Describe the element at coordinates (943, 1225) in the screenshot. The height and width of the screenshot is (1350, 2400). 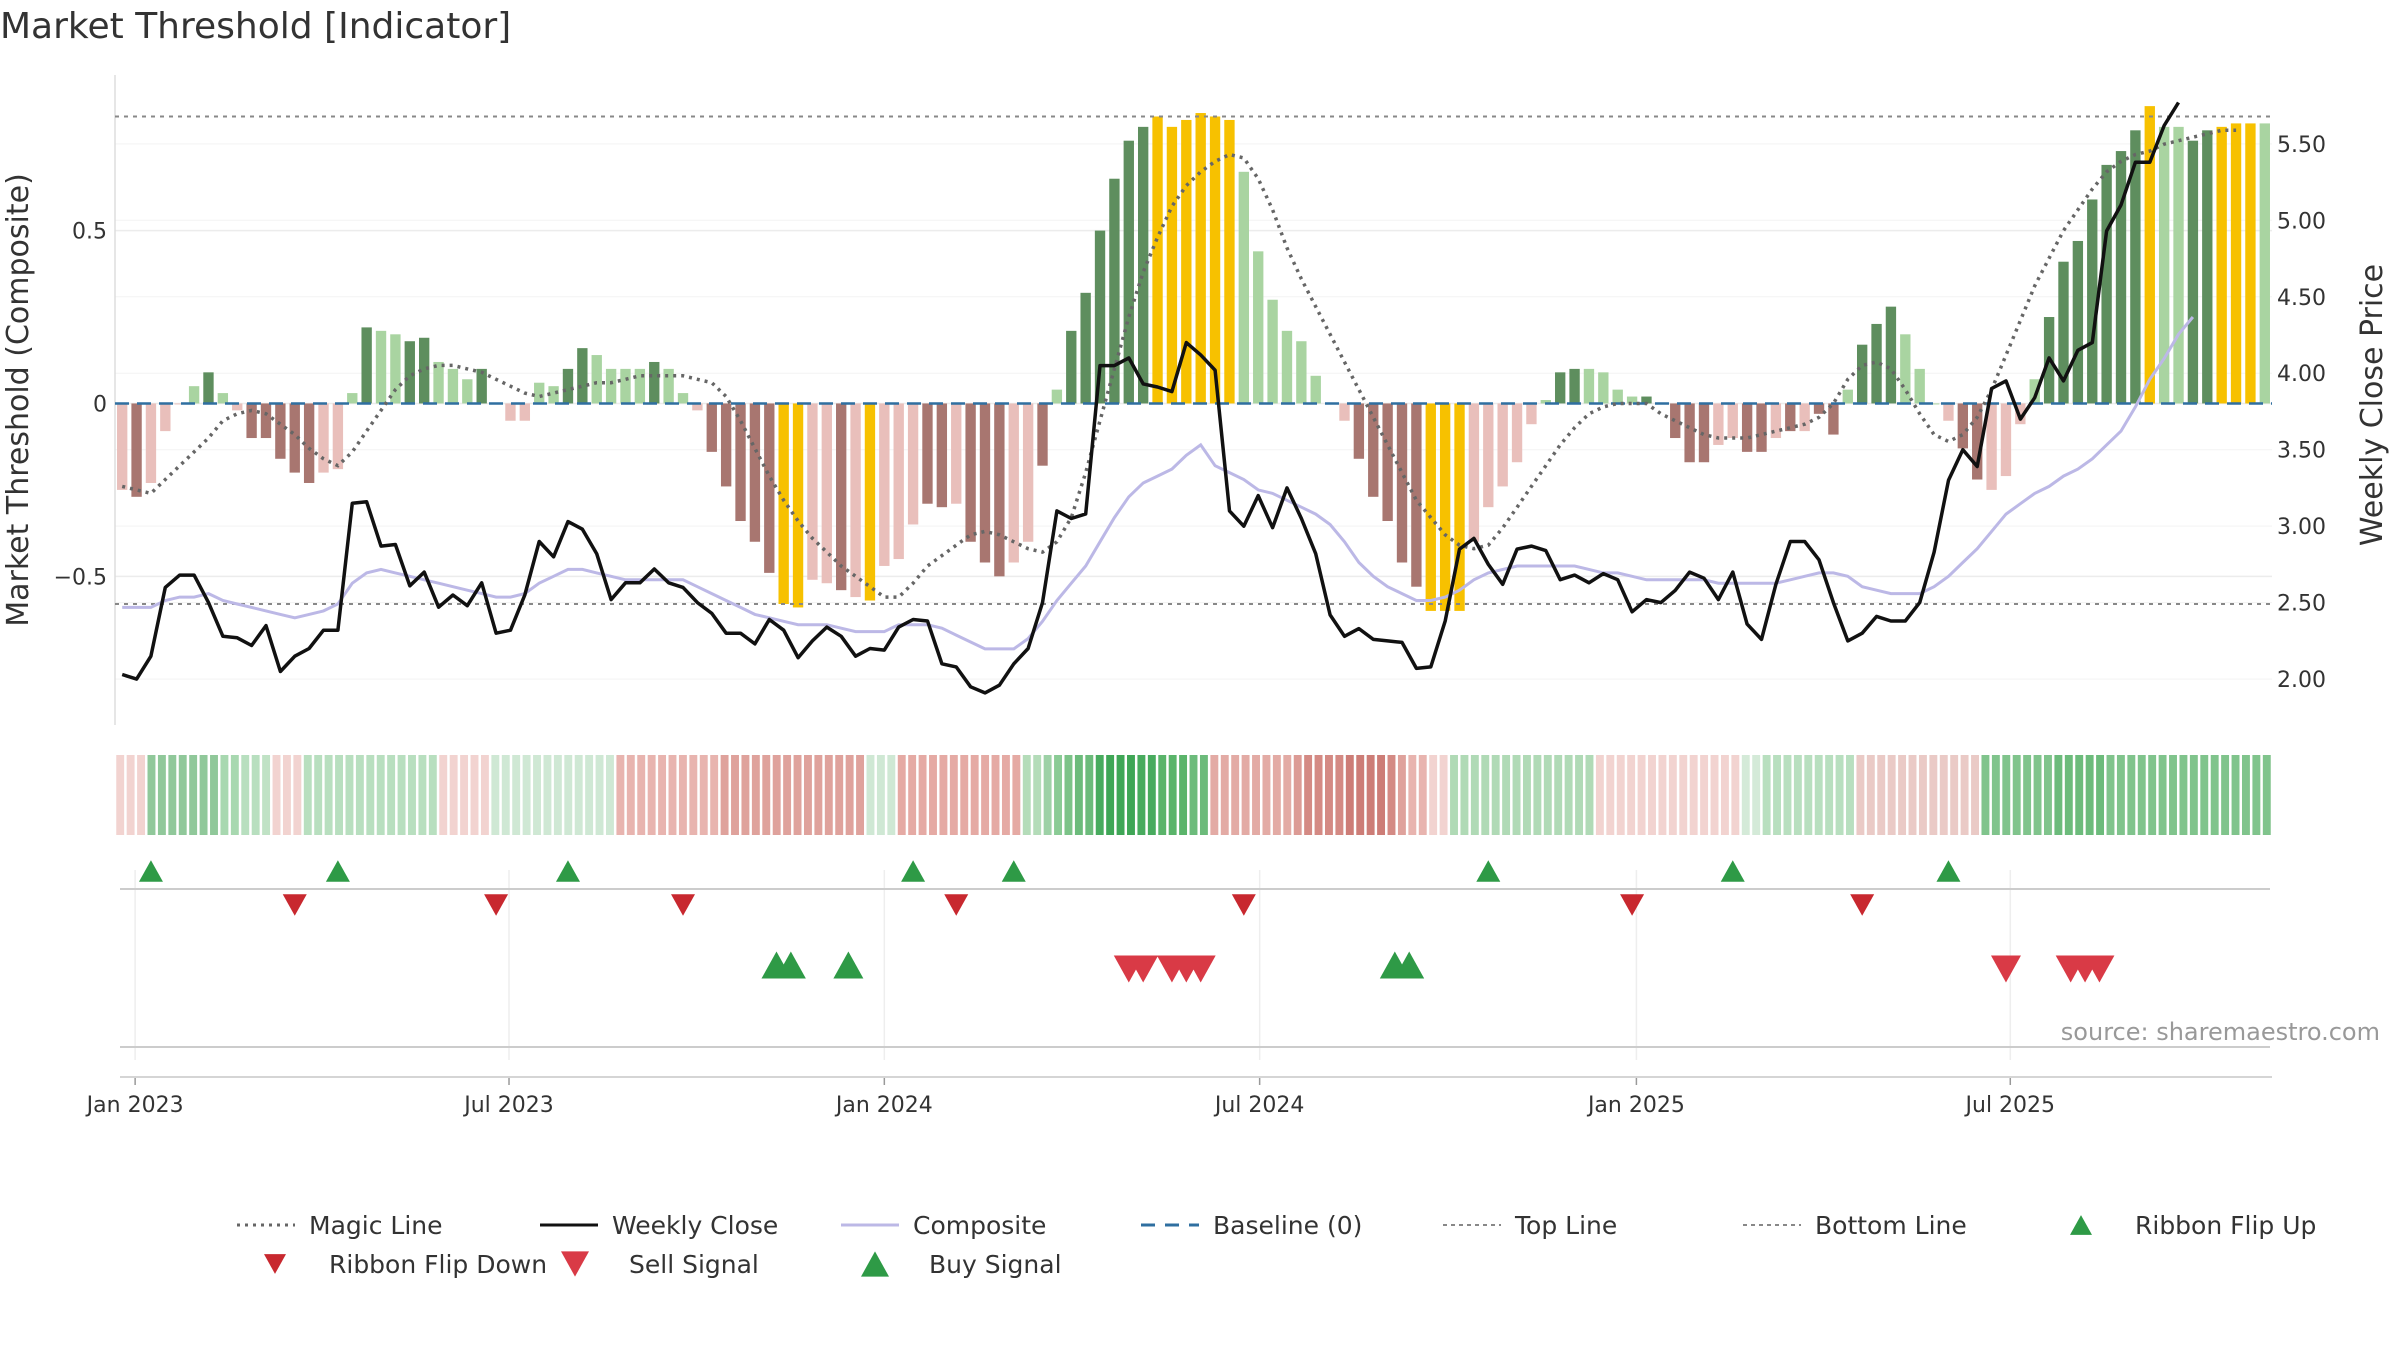
I see `legend-item: Composite` at that location.